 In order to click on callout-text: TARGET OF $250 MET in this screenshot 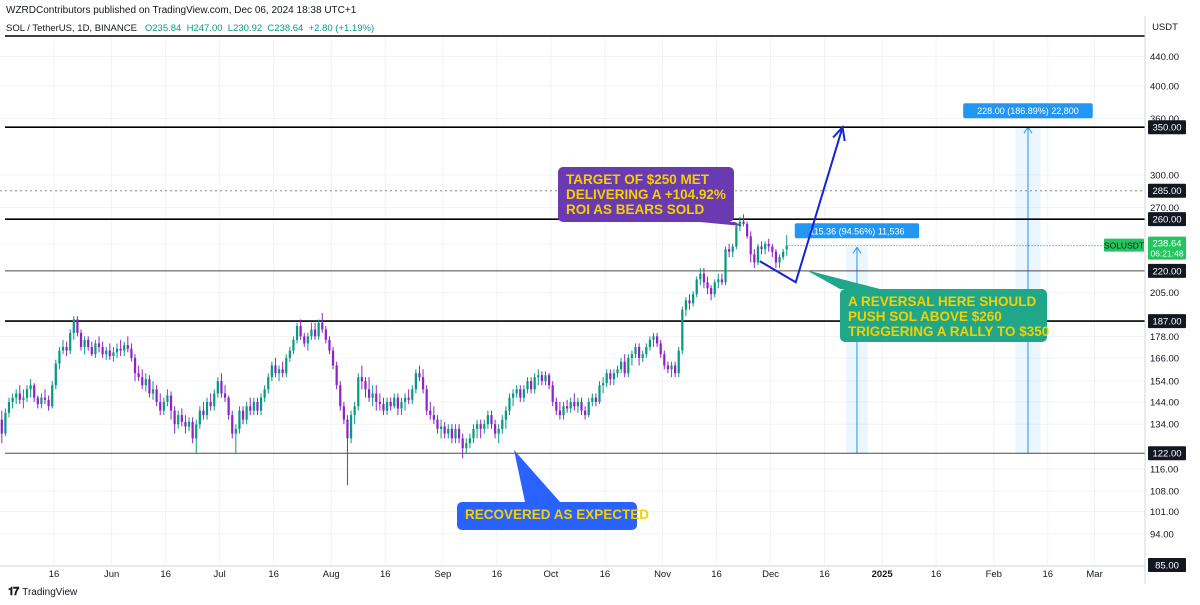, I will do `click(638, 179)`.